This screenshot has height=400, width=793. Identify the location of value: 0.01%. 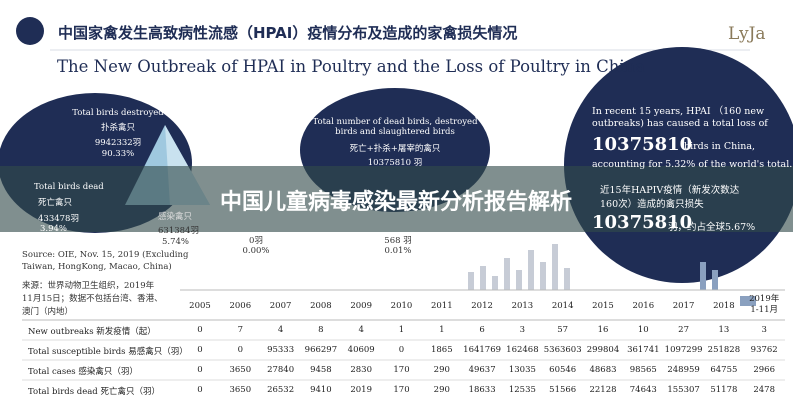
(398, 251).